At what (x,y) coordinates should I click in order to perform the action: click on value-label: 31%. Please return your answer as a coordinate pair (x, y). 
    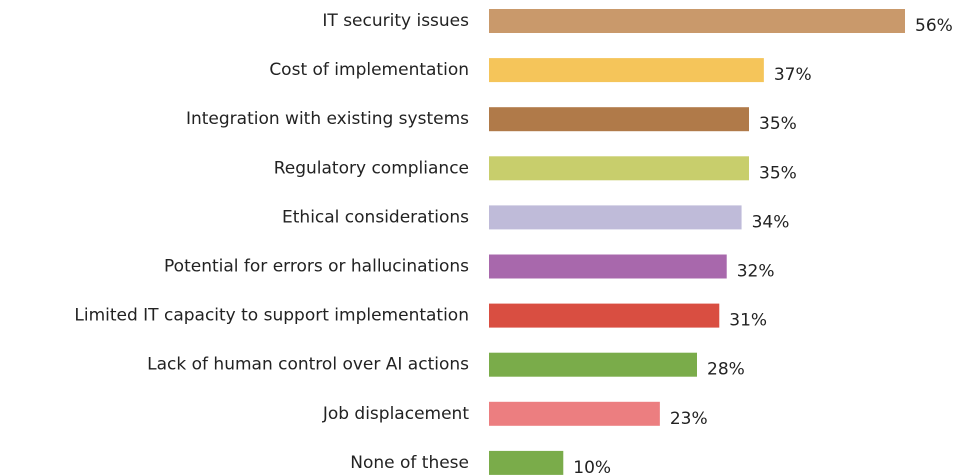
    Looking at the image, I should click on (748, 321).